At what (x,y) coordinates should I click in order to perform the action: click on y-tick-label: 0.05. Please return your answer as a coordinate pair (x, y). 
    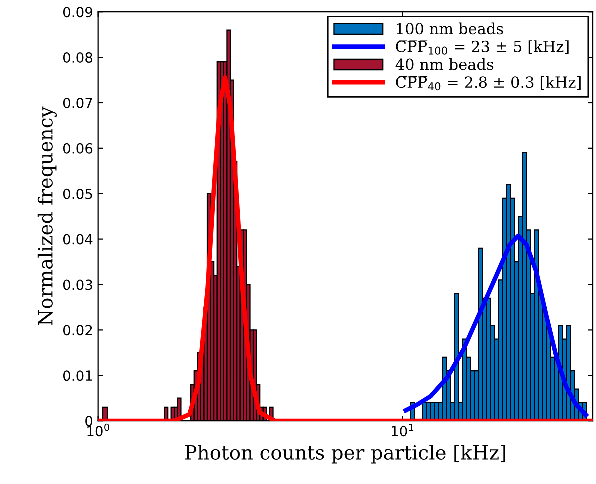
    Looking at the image, I should click on (77, 194).